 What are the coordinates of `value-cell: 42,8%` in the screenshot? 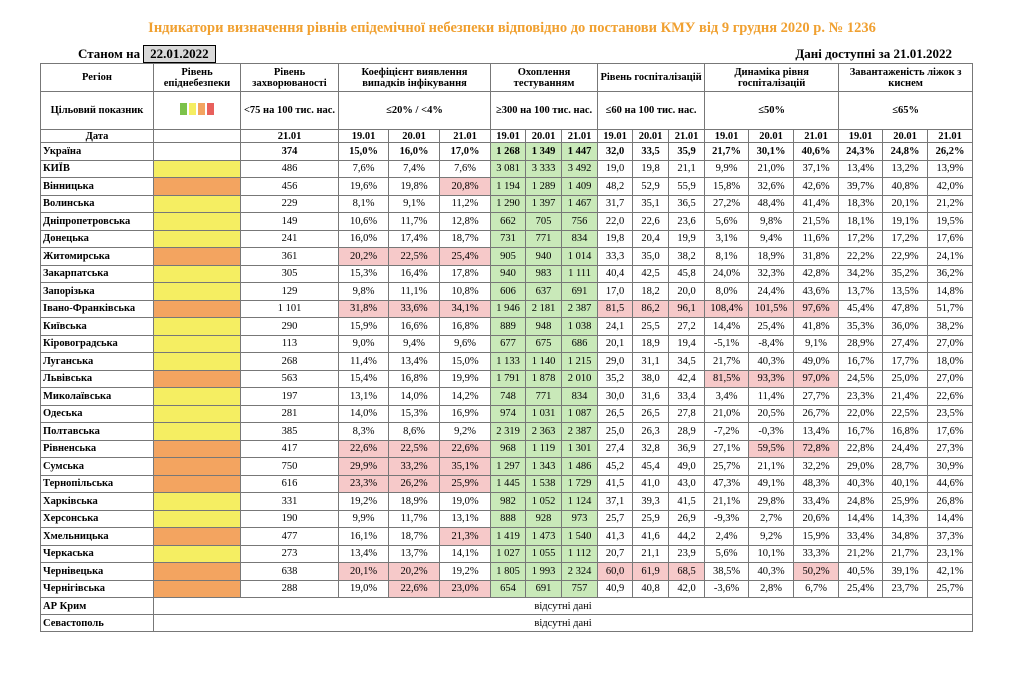 It's located at (816, 273).